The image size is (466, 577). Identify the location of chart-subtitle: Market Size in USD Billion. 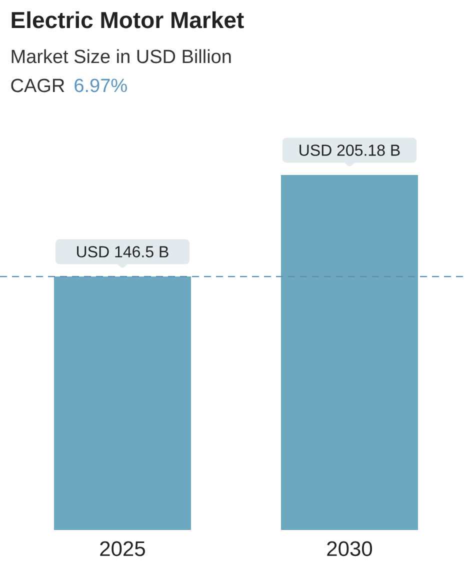
(121, 56).